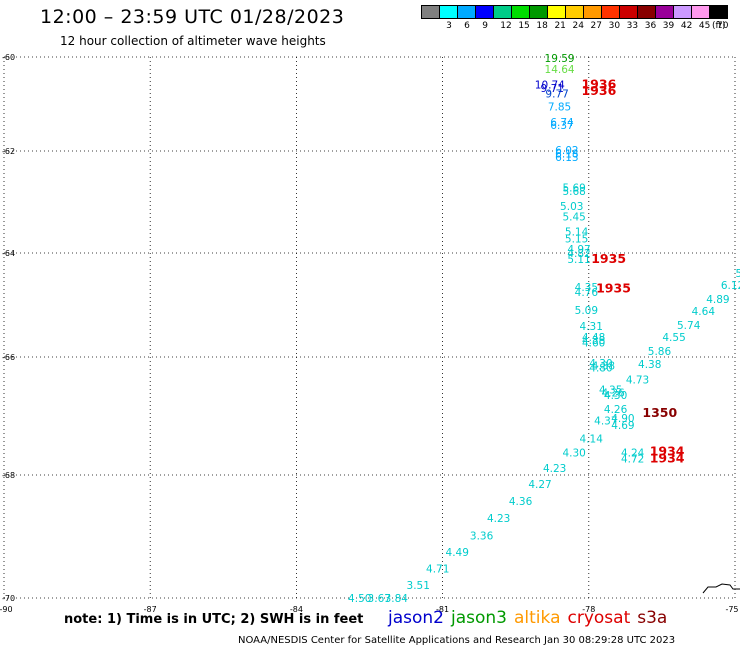 The width and height of the screenshot is (740, 650). Describe the element at coordinates (379, 599) in the screenshot. I see `wave-height-value: 3.67` at that location.